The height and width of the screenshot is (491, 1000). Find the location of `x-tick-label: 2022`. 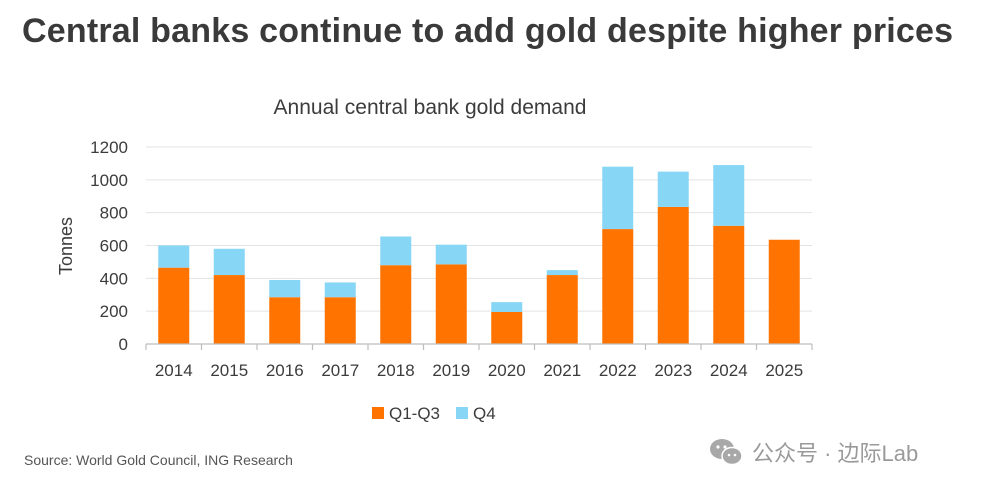

x-tick-label: 2022 is located at coordinates (618, 370).